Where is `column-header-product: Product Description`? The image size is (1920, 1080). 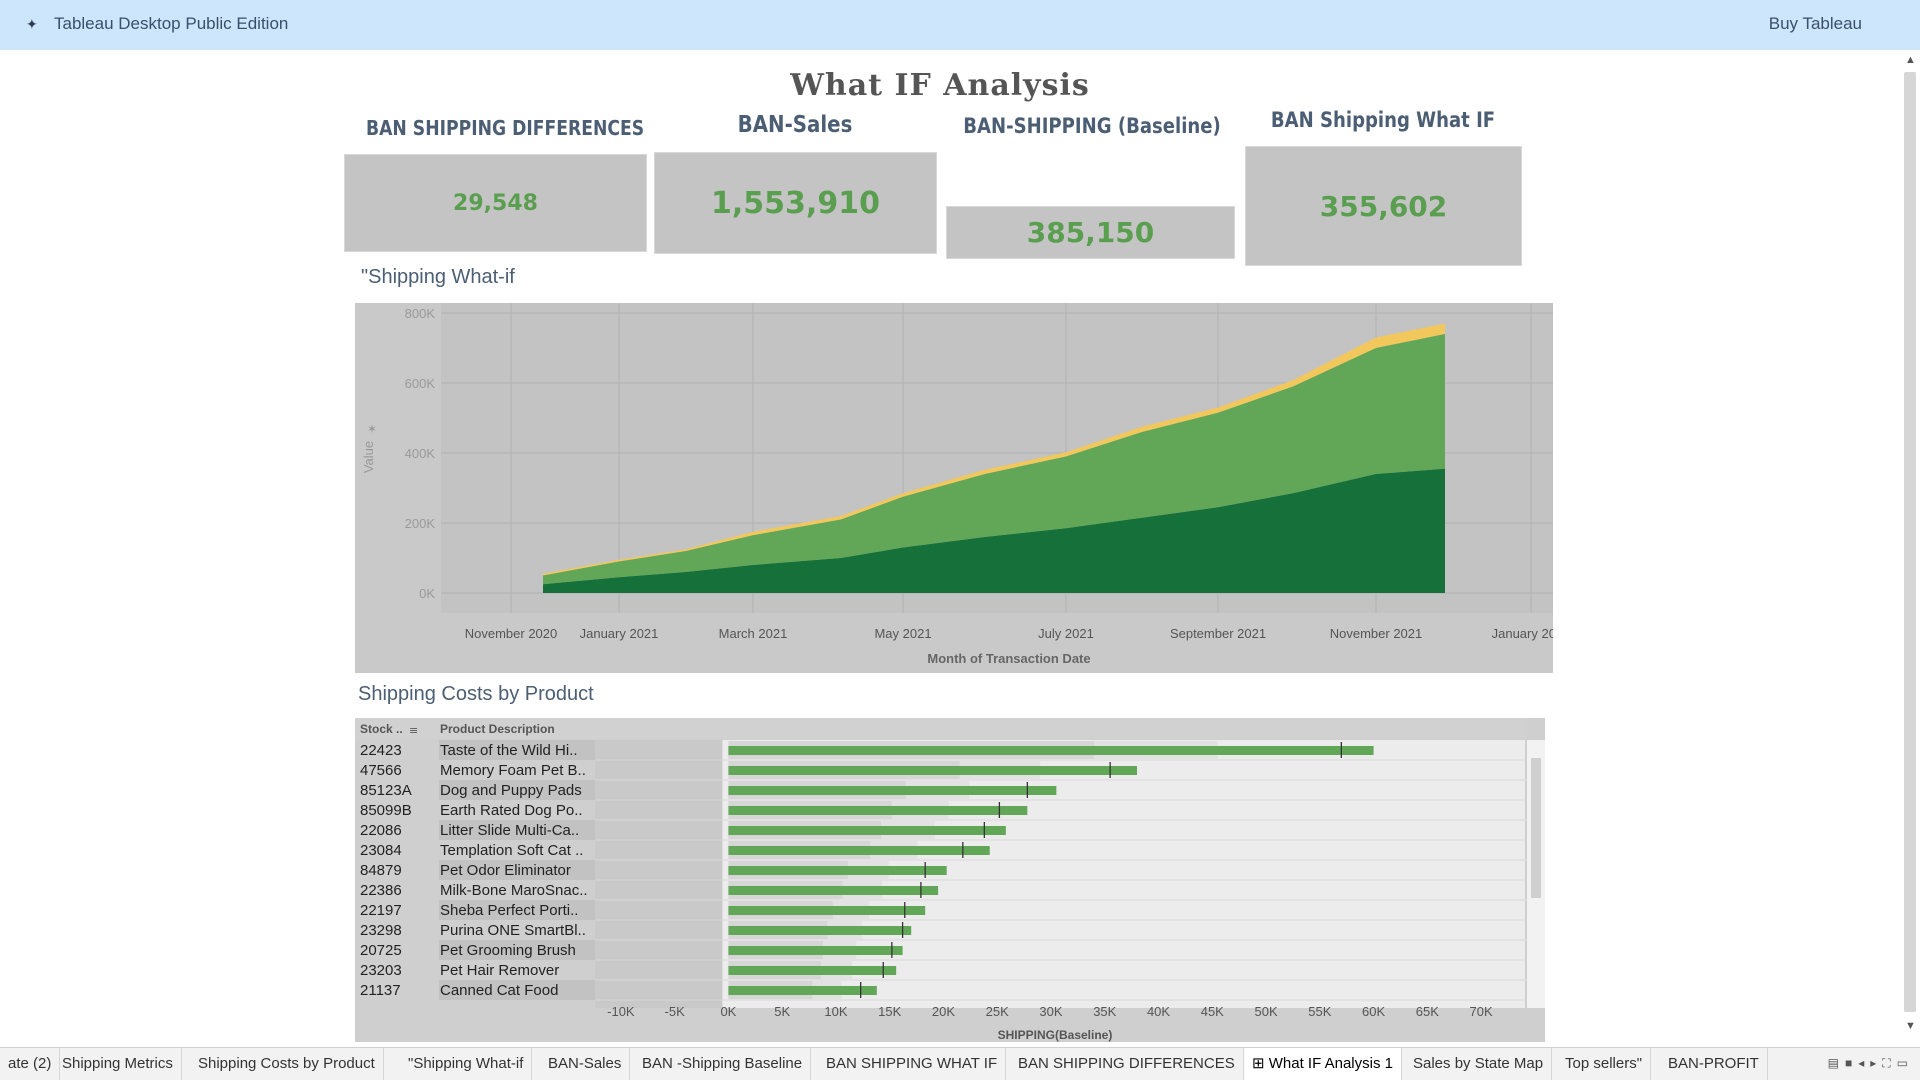 column-header-product: Product Description is located at coordinates (497, 729).